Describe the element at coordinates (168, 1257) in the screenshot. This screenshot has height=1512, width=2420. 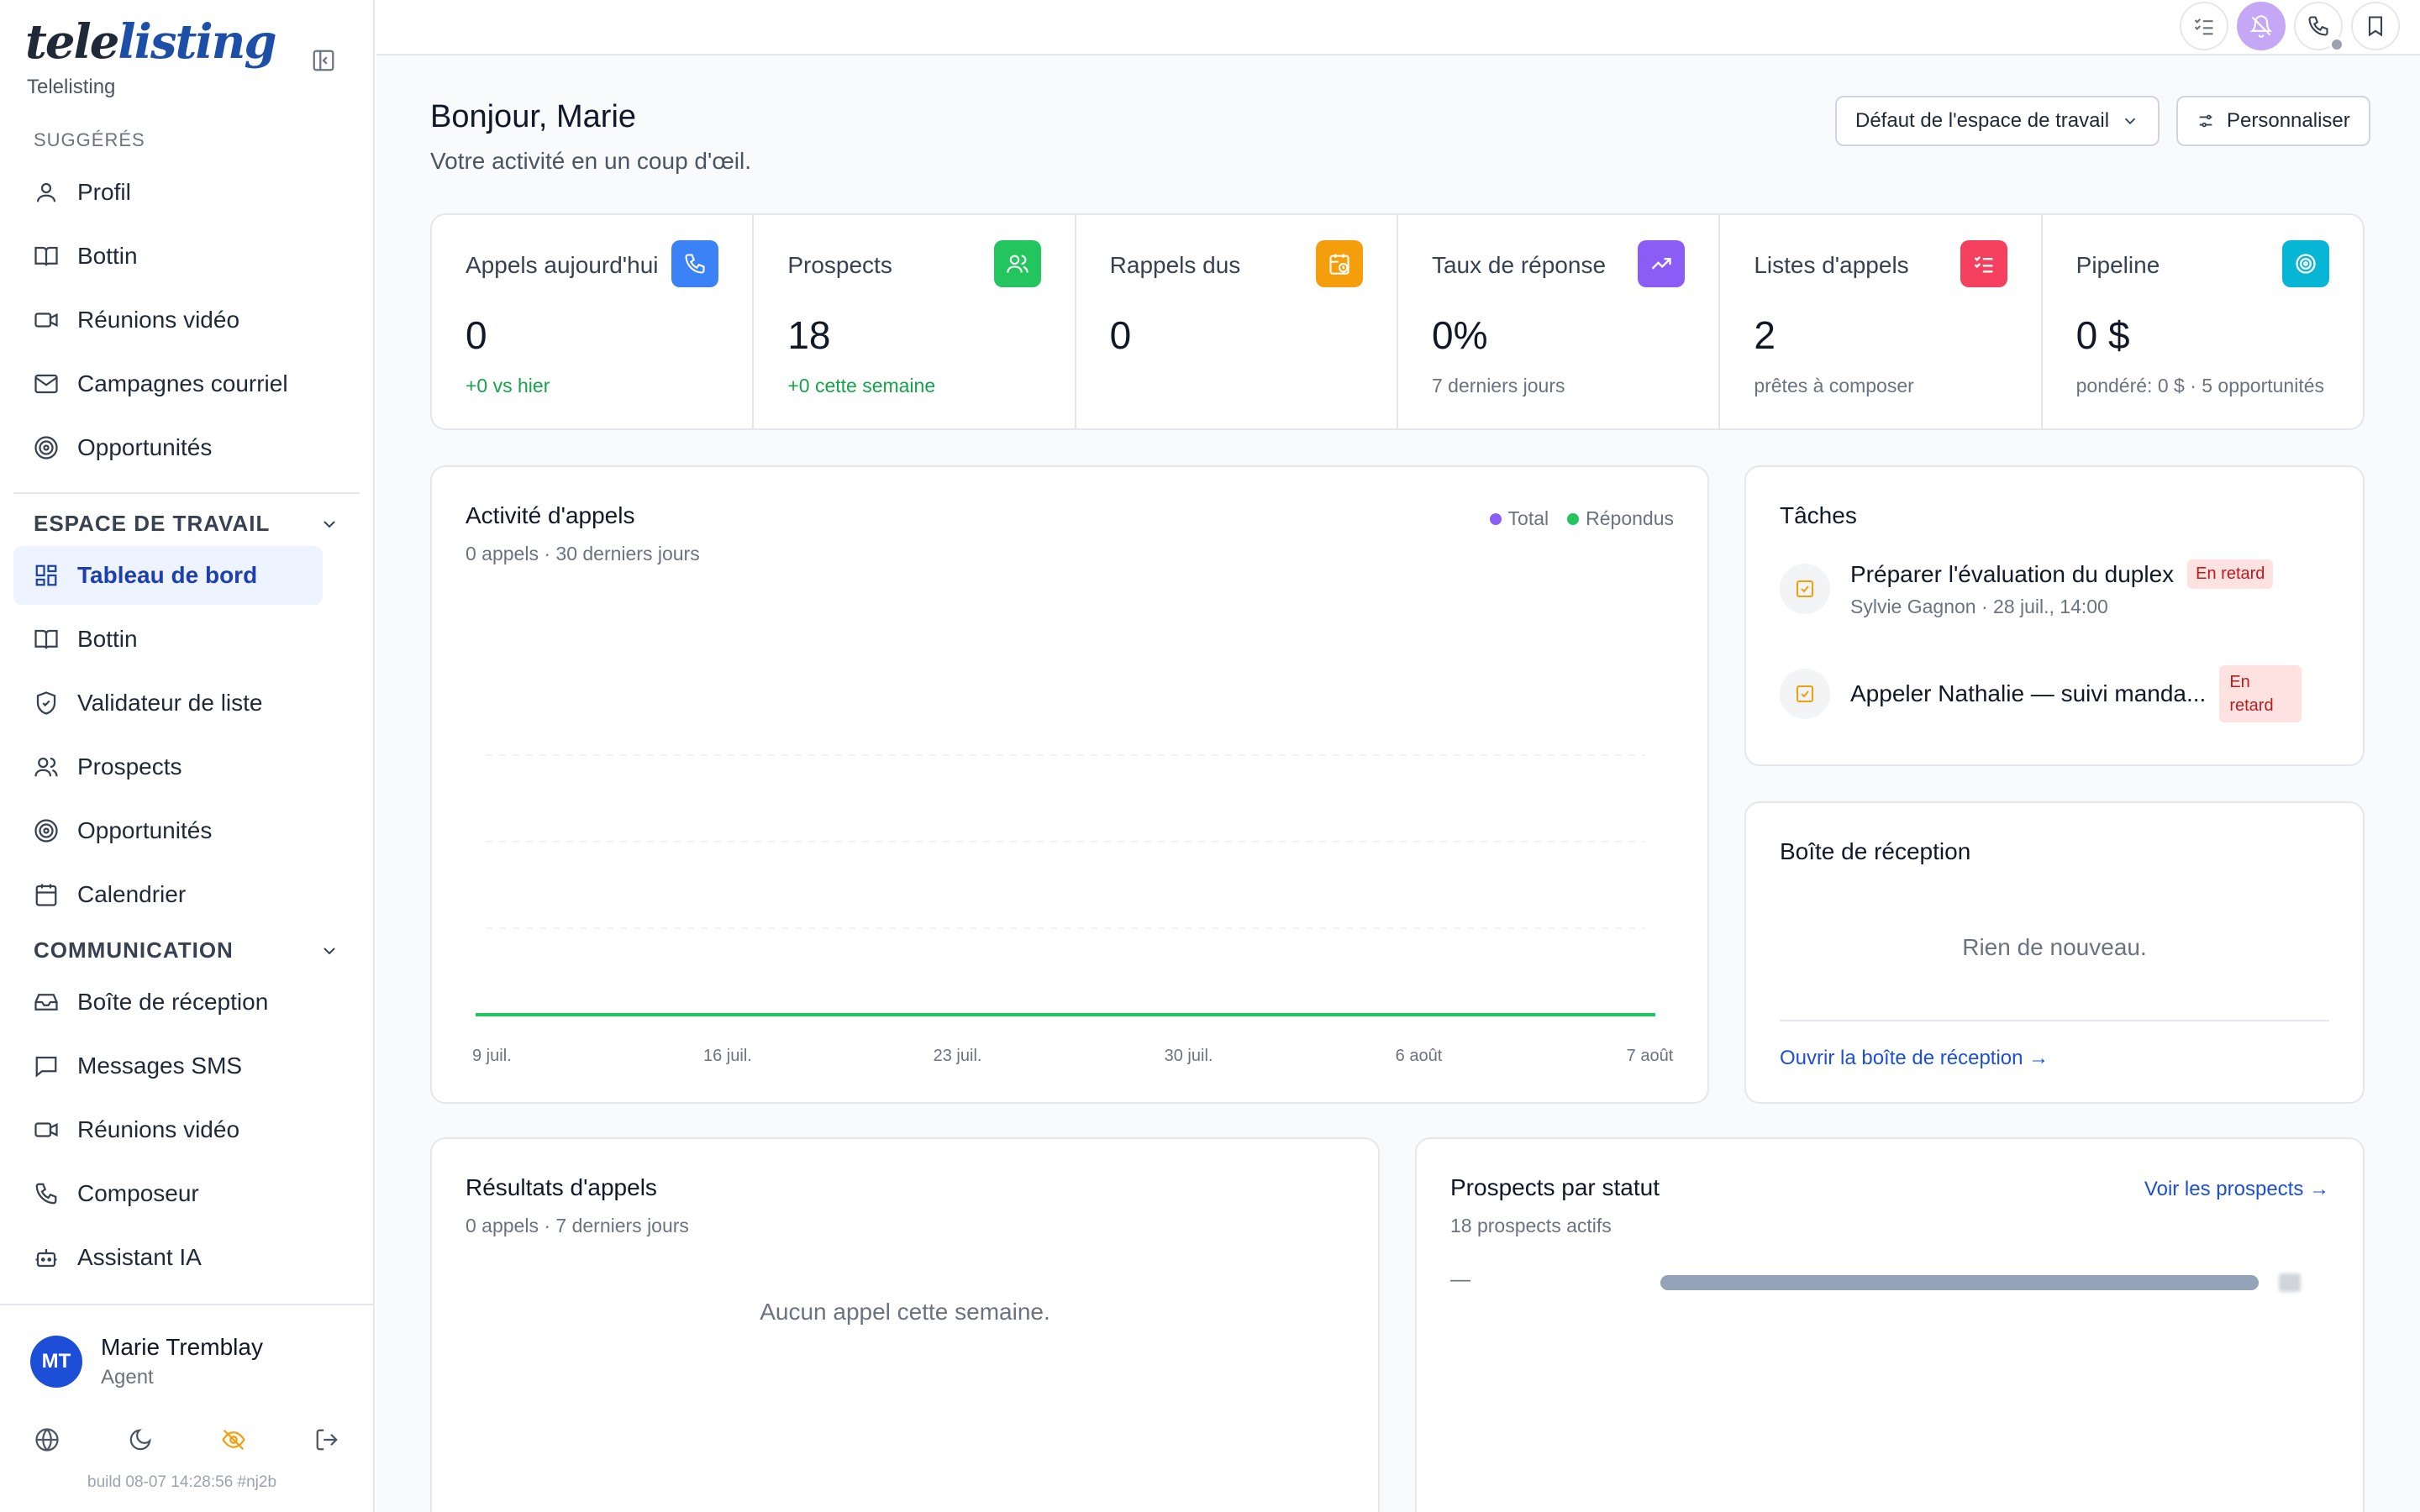
I see `sidebar-item-assistant-ia: Assistant IA` at that location.